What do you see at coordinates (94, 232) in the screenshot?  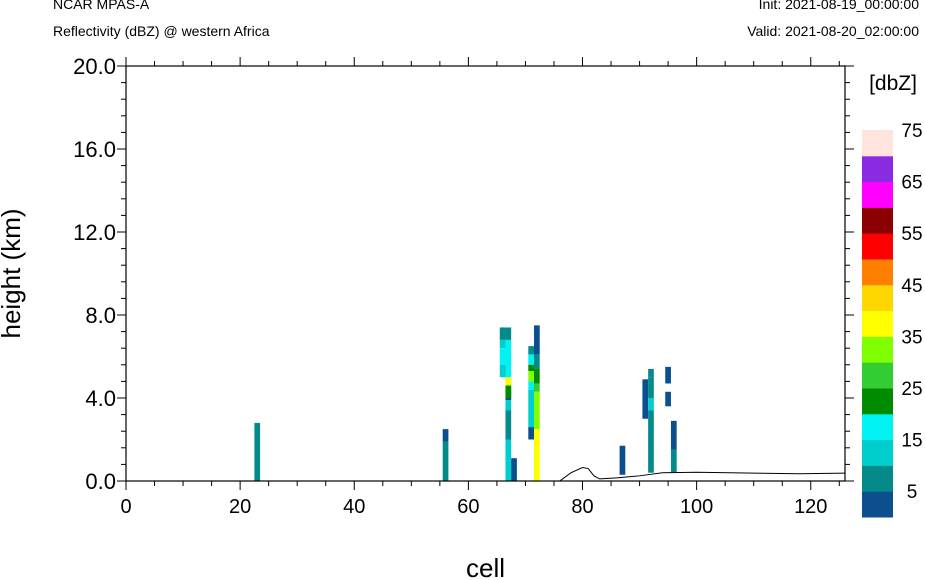 I see `y-tick-label: 12.0` at bounding box center [94, 232].